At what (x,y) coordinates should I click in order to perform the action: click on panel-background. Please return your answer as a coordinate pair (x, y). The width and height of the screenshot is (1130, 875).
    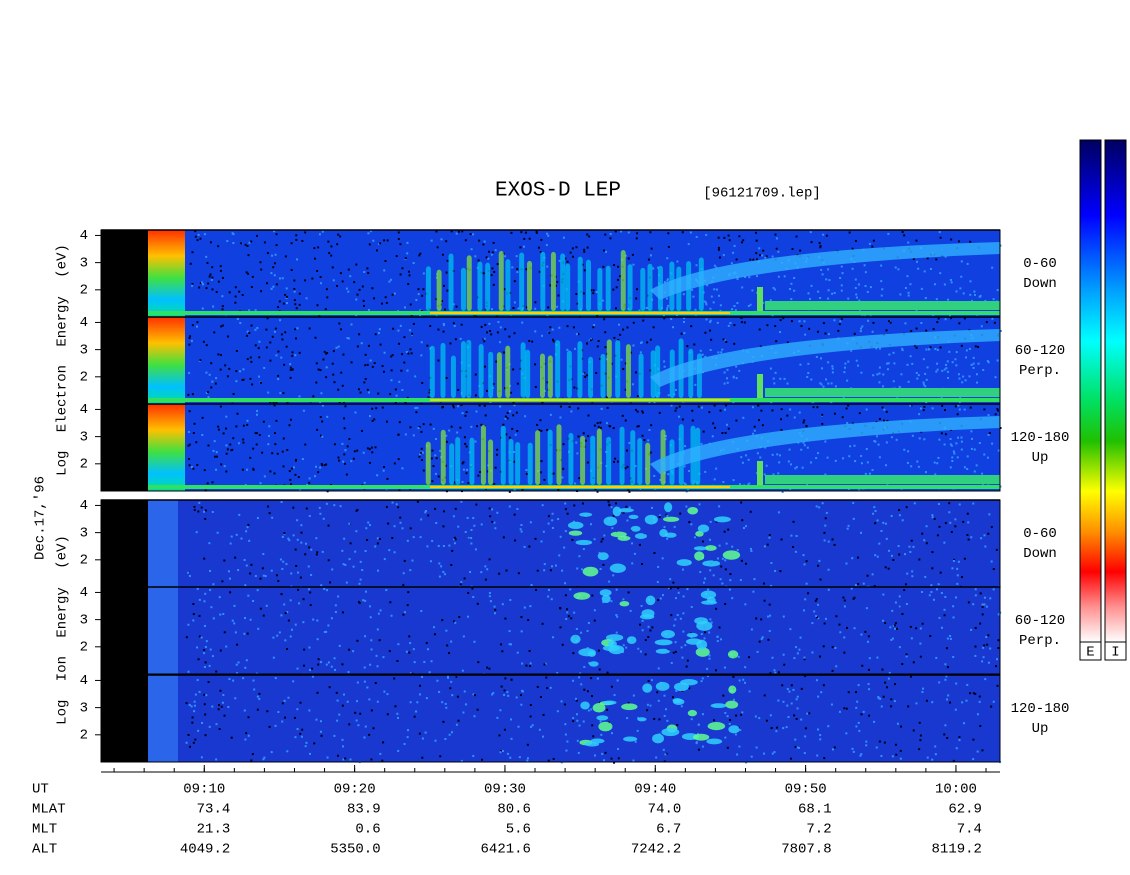
    Looking at the image, I should click on (550, 630).